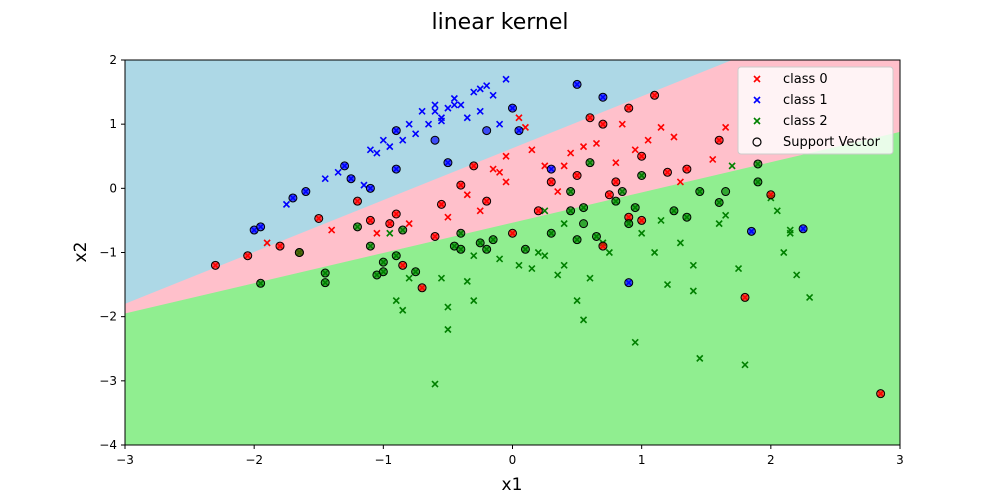  Describe the element at coordinates (500, 22) in the screenshot. I see `chart-title: linear kernel` at that location.